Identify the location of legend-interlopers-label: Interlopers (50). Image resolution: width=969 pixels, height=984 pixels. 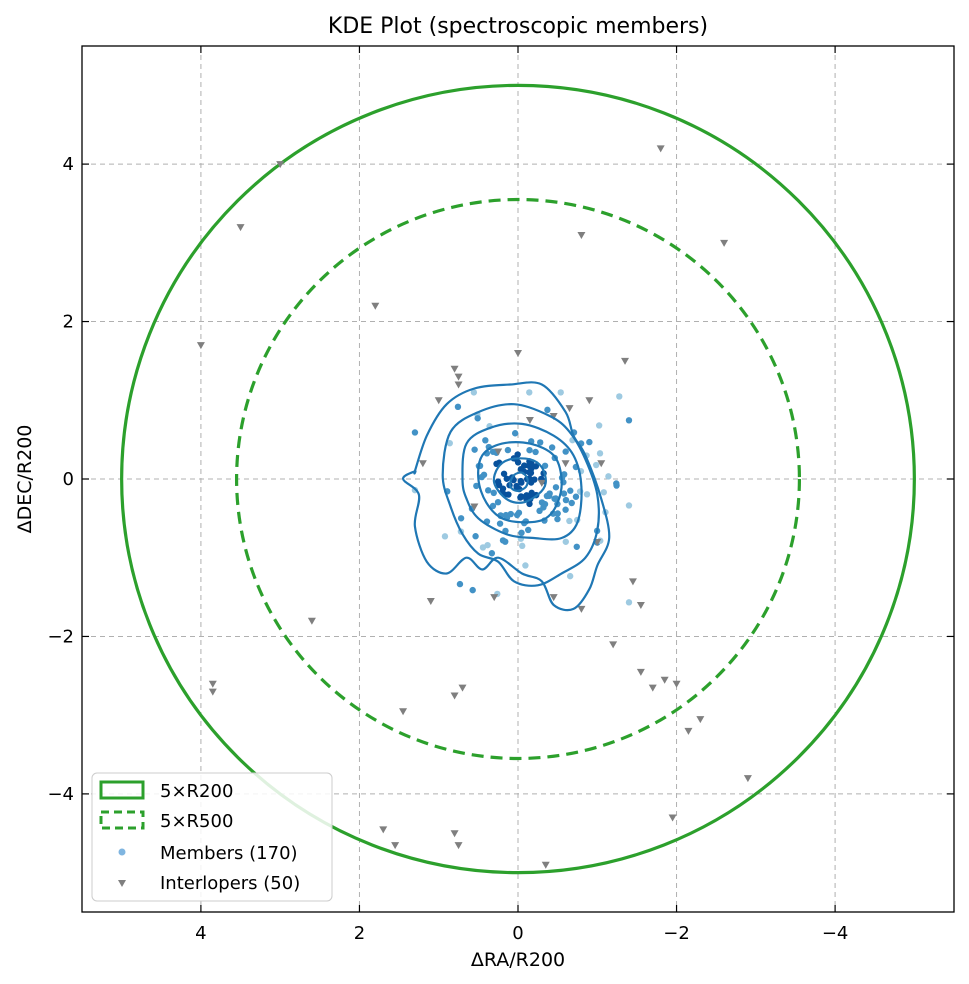
(230, 883).